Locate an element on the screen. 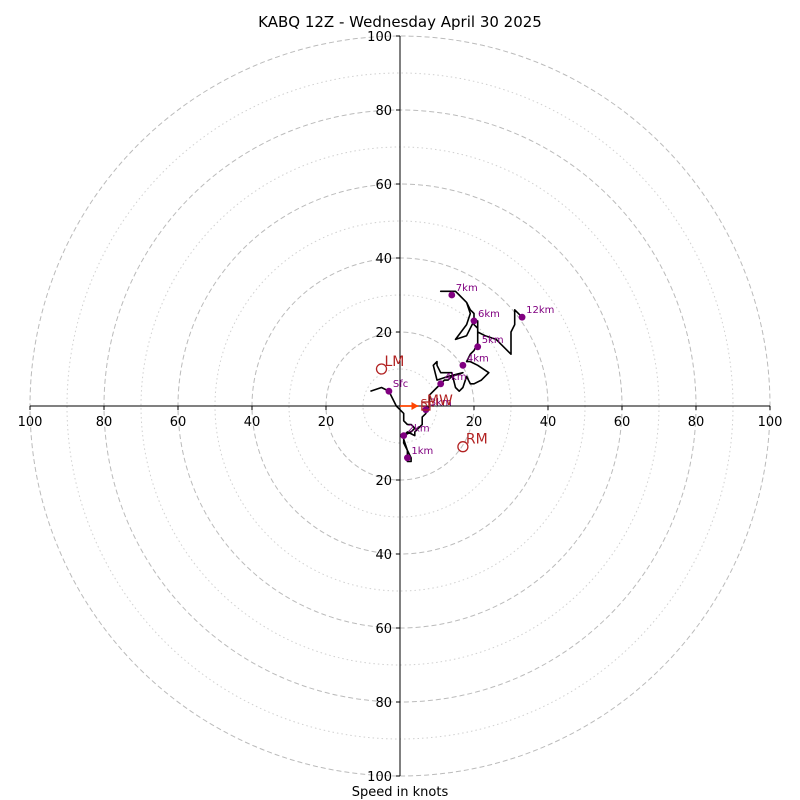  storm-motion-markers: LM RM MW is located at coordinates (431, 403).